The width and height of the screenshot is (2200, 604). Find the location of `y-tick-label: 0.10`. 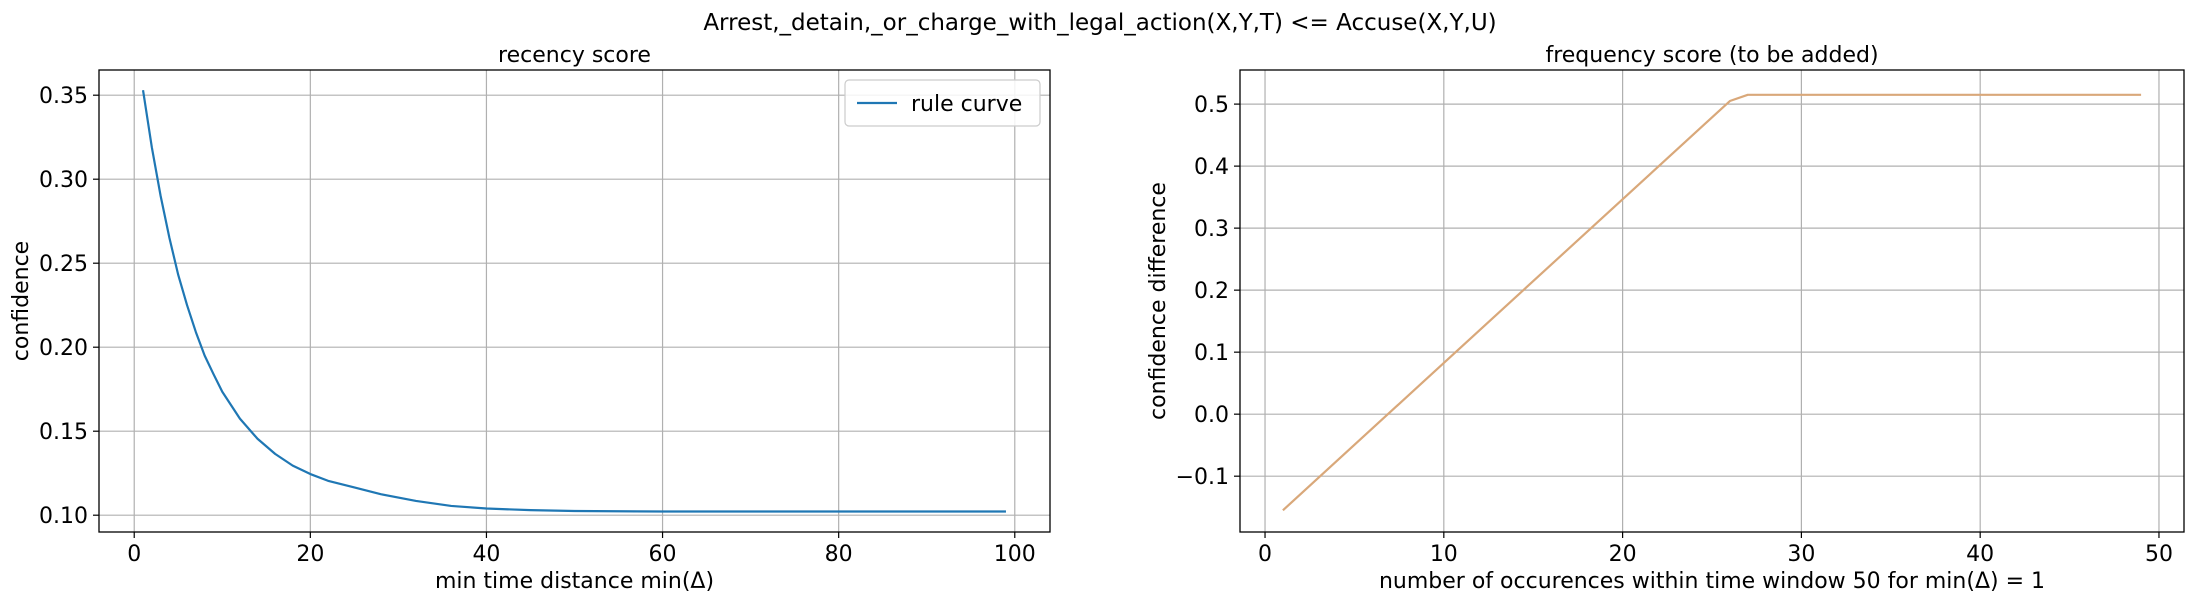

y-tick-label: 0.10 is located at coordinates (63, 516).